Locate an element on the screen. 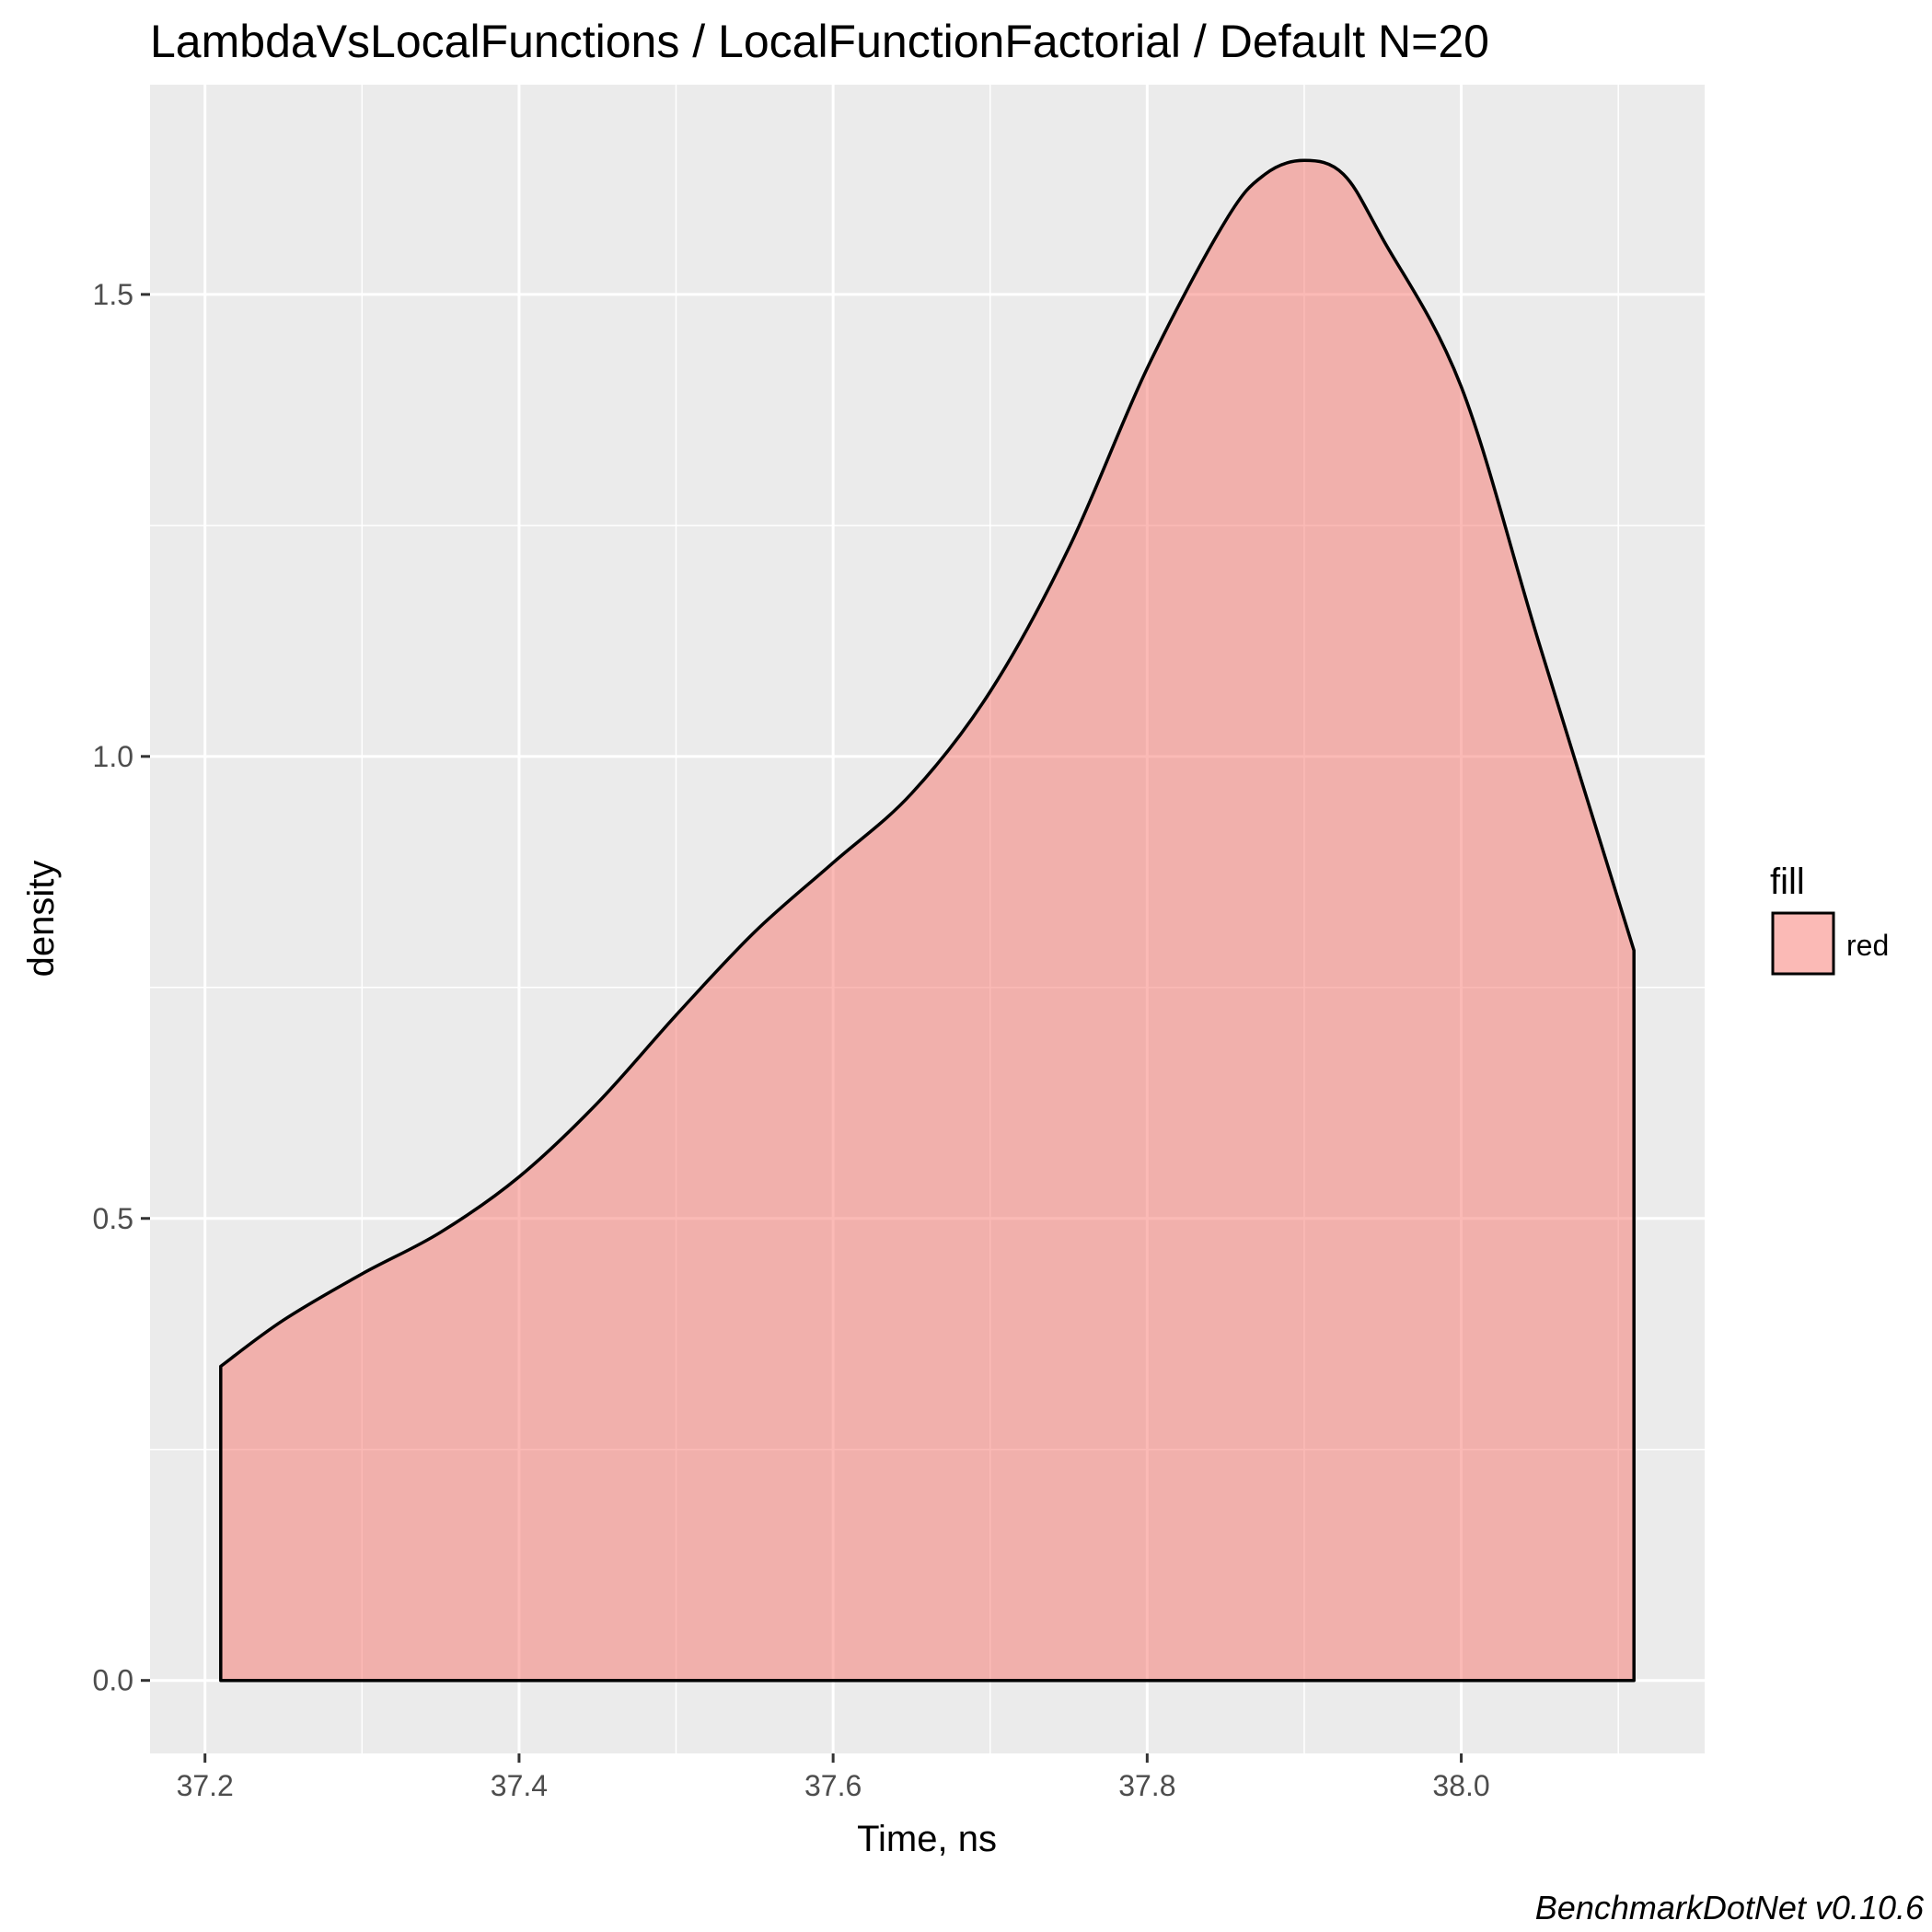 The height and width of the screenshot is (1932, 1932). y-axis-title: density is located at coordinates (42, 920).